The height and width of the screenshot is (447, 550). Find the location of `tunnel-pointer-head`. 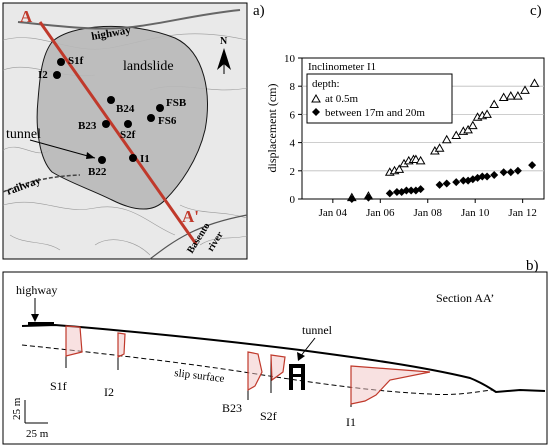

tunnel-pointer-head is located at coordinates (301, 356).